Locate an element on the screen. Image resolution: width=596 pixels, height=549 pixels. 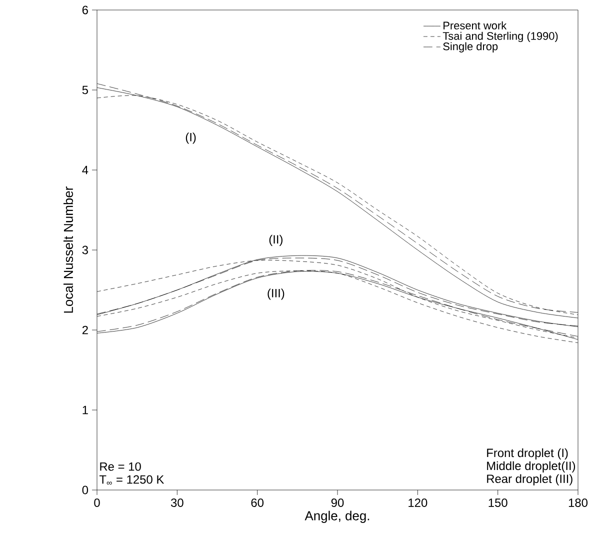
y-tick-label: 4 is located at coordinates (85, 170).